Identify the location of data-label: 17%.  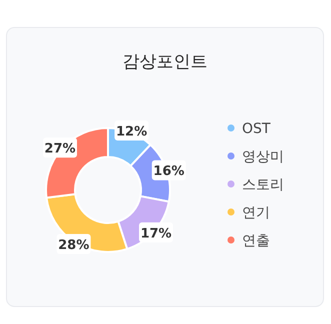
(156, 234).